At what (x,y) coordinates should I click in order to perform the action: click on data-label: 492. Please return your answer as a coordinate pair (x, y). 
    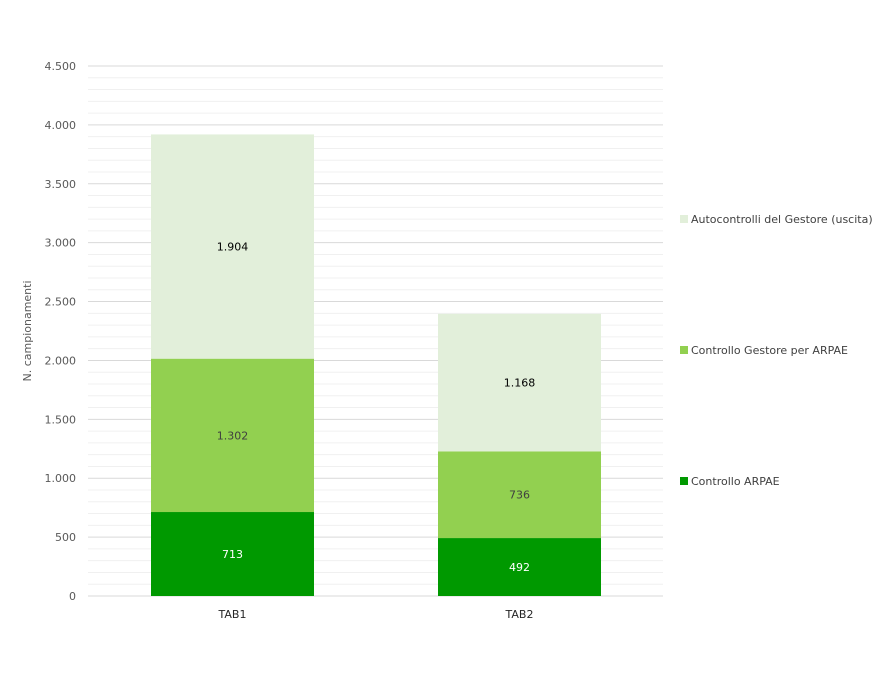
    Looking at the image, I should click on (519, 567).